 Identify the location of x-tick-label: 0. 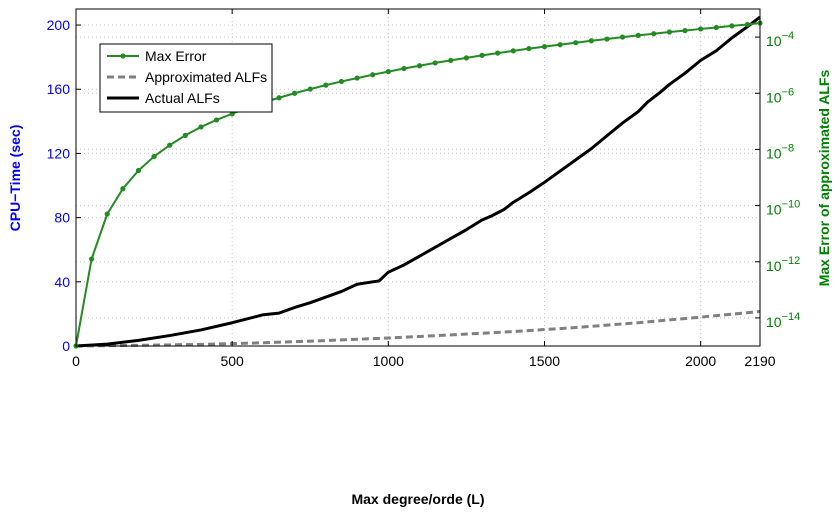
(76, 361).